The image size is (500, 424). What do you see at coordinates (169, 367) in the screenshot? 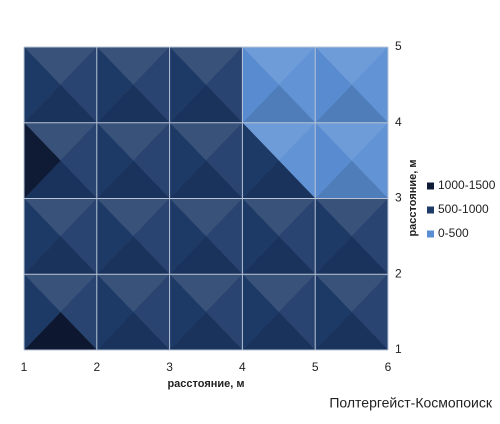
I see `x-tick-label: 3` at bounding box center [169, 367].